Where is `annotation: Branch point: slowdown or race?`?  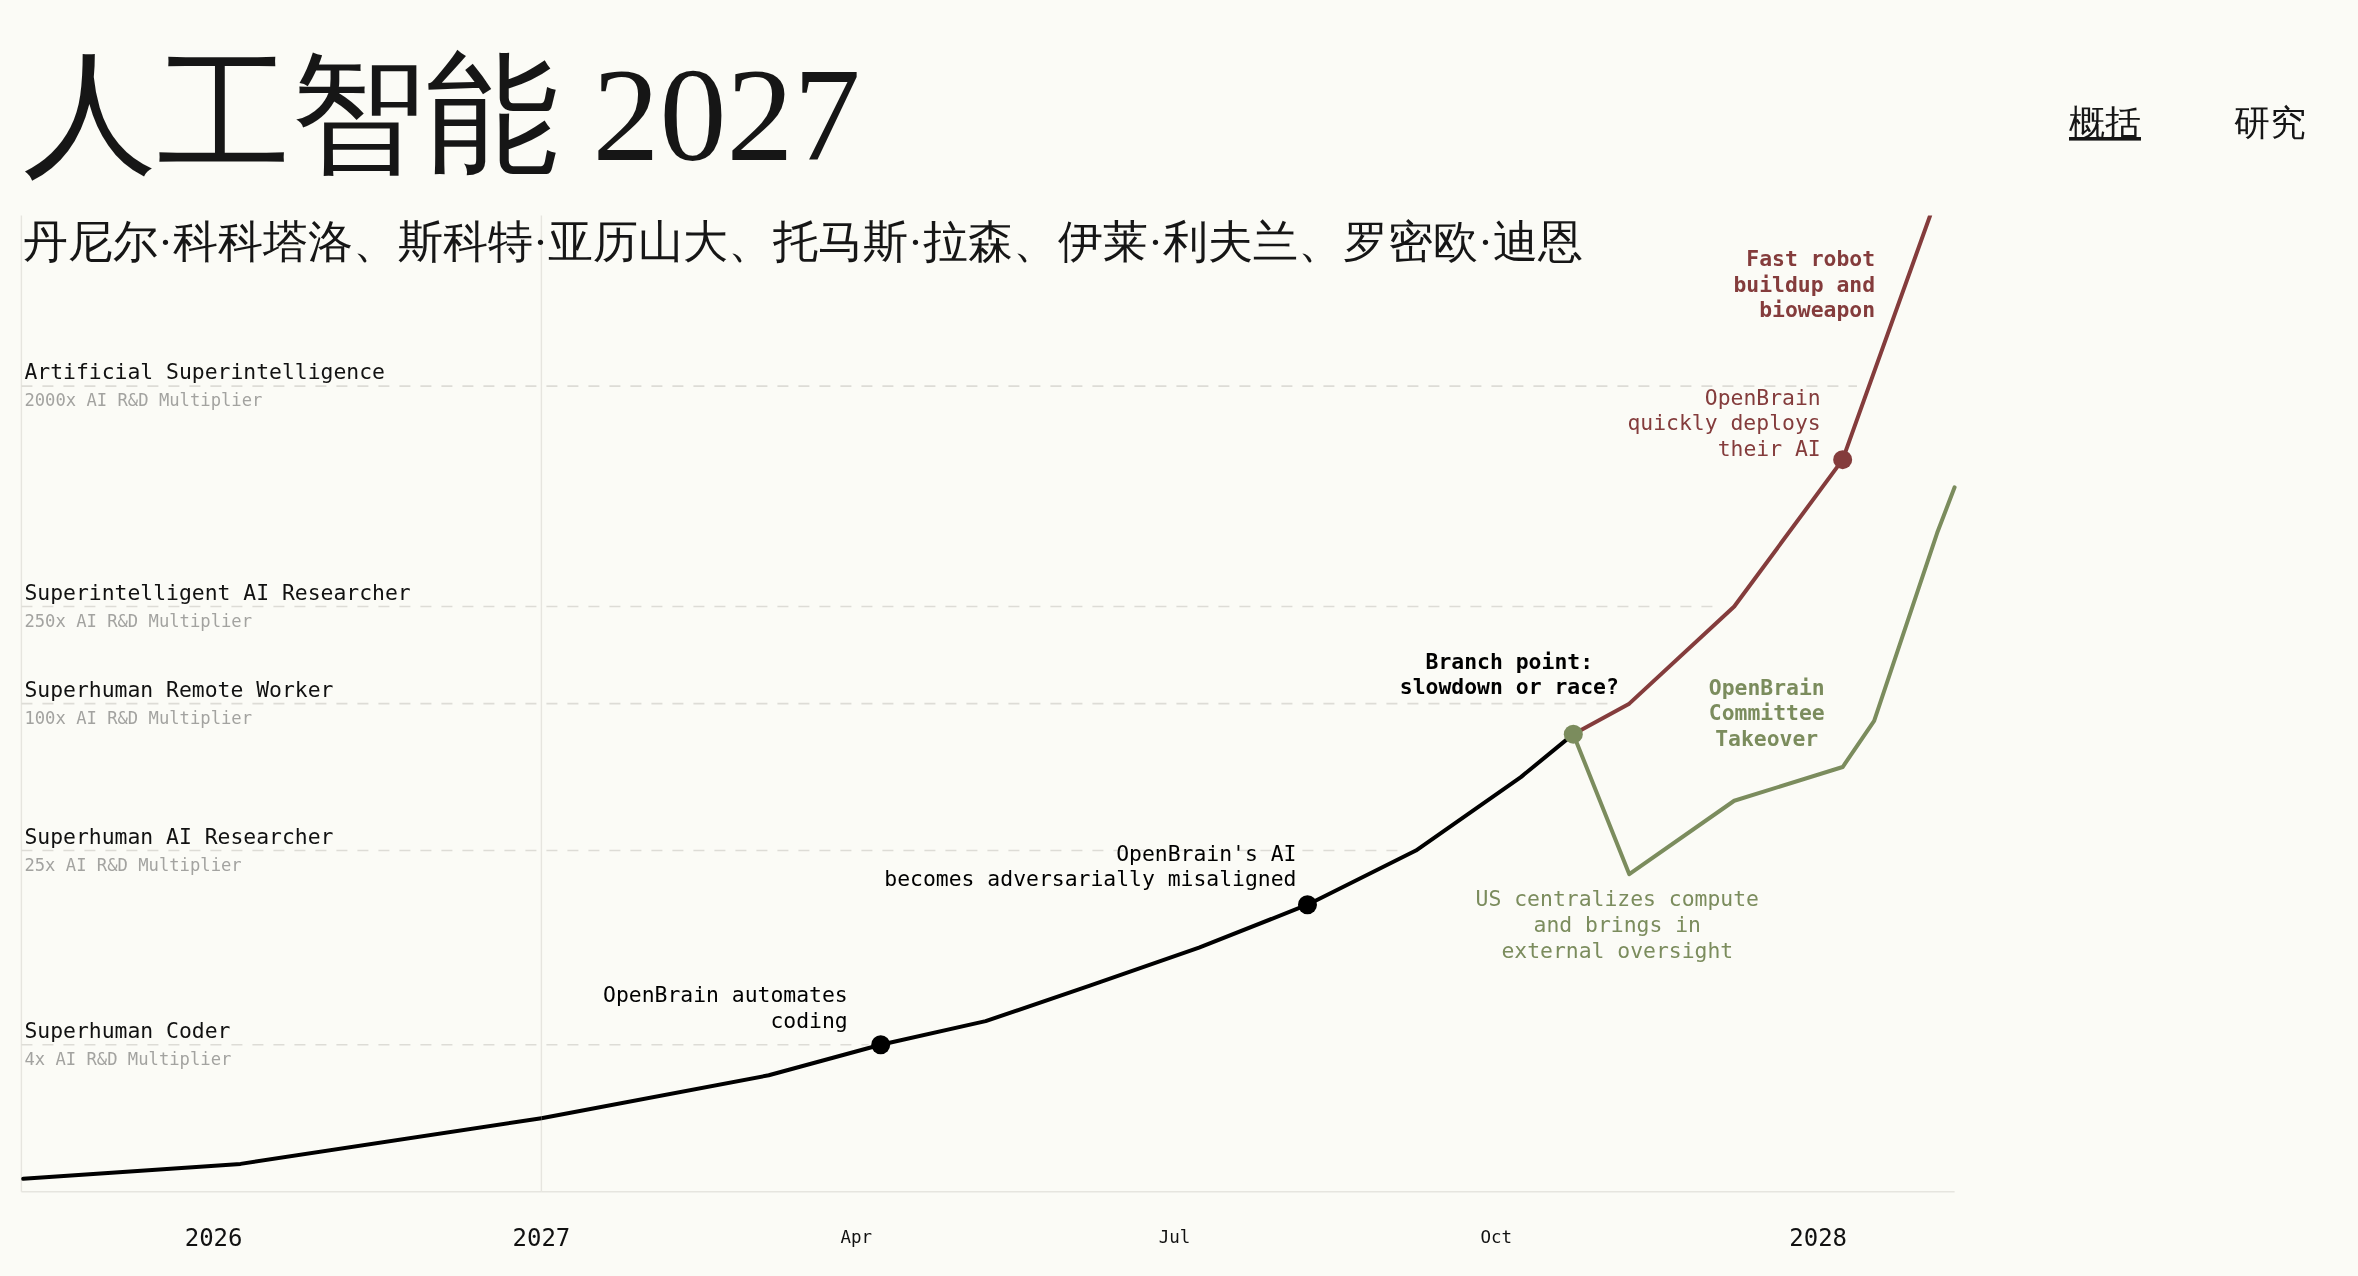
annotation: Branch point: slowdown or race? is located at coordinates (1509, 674).